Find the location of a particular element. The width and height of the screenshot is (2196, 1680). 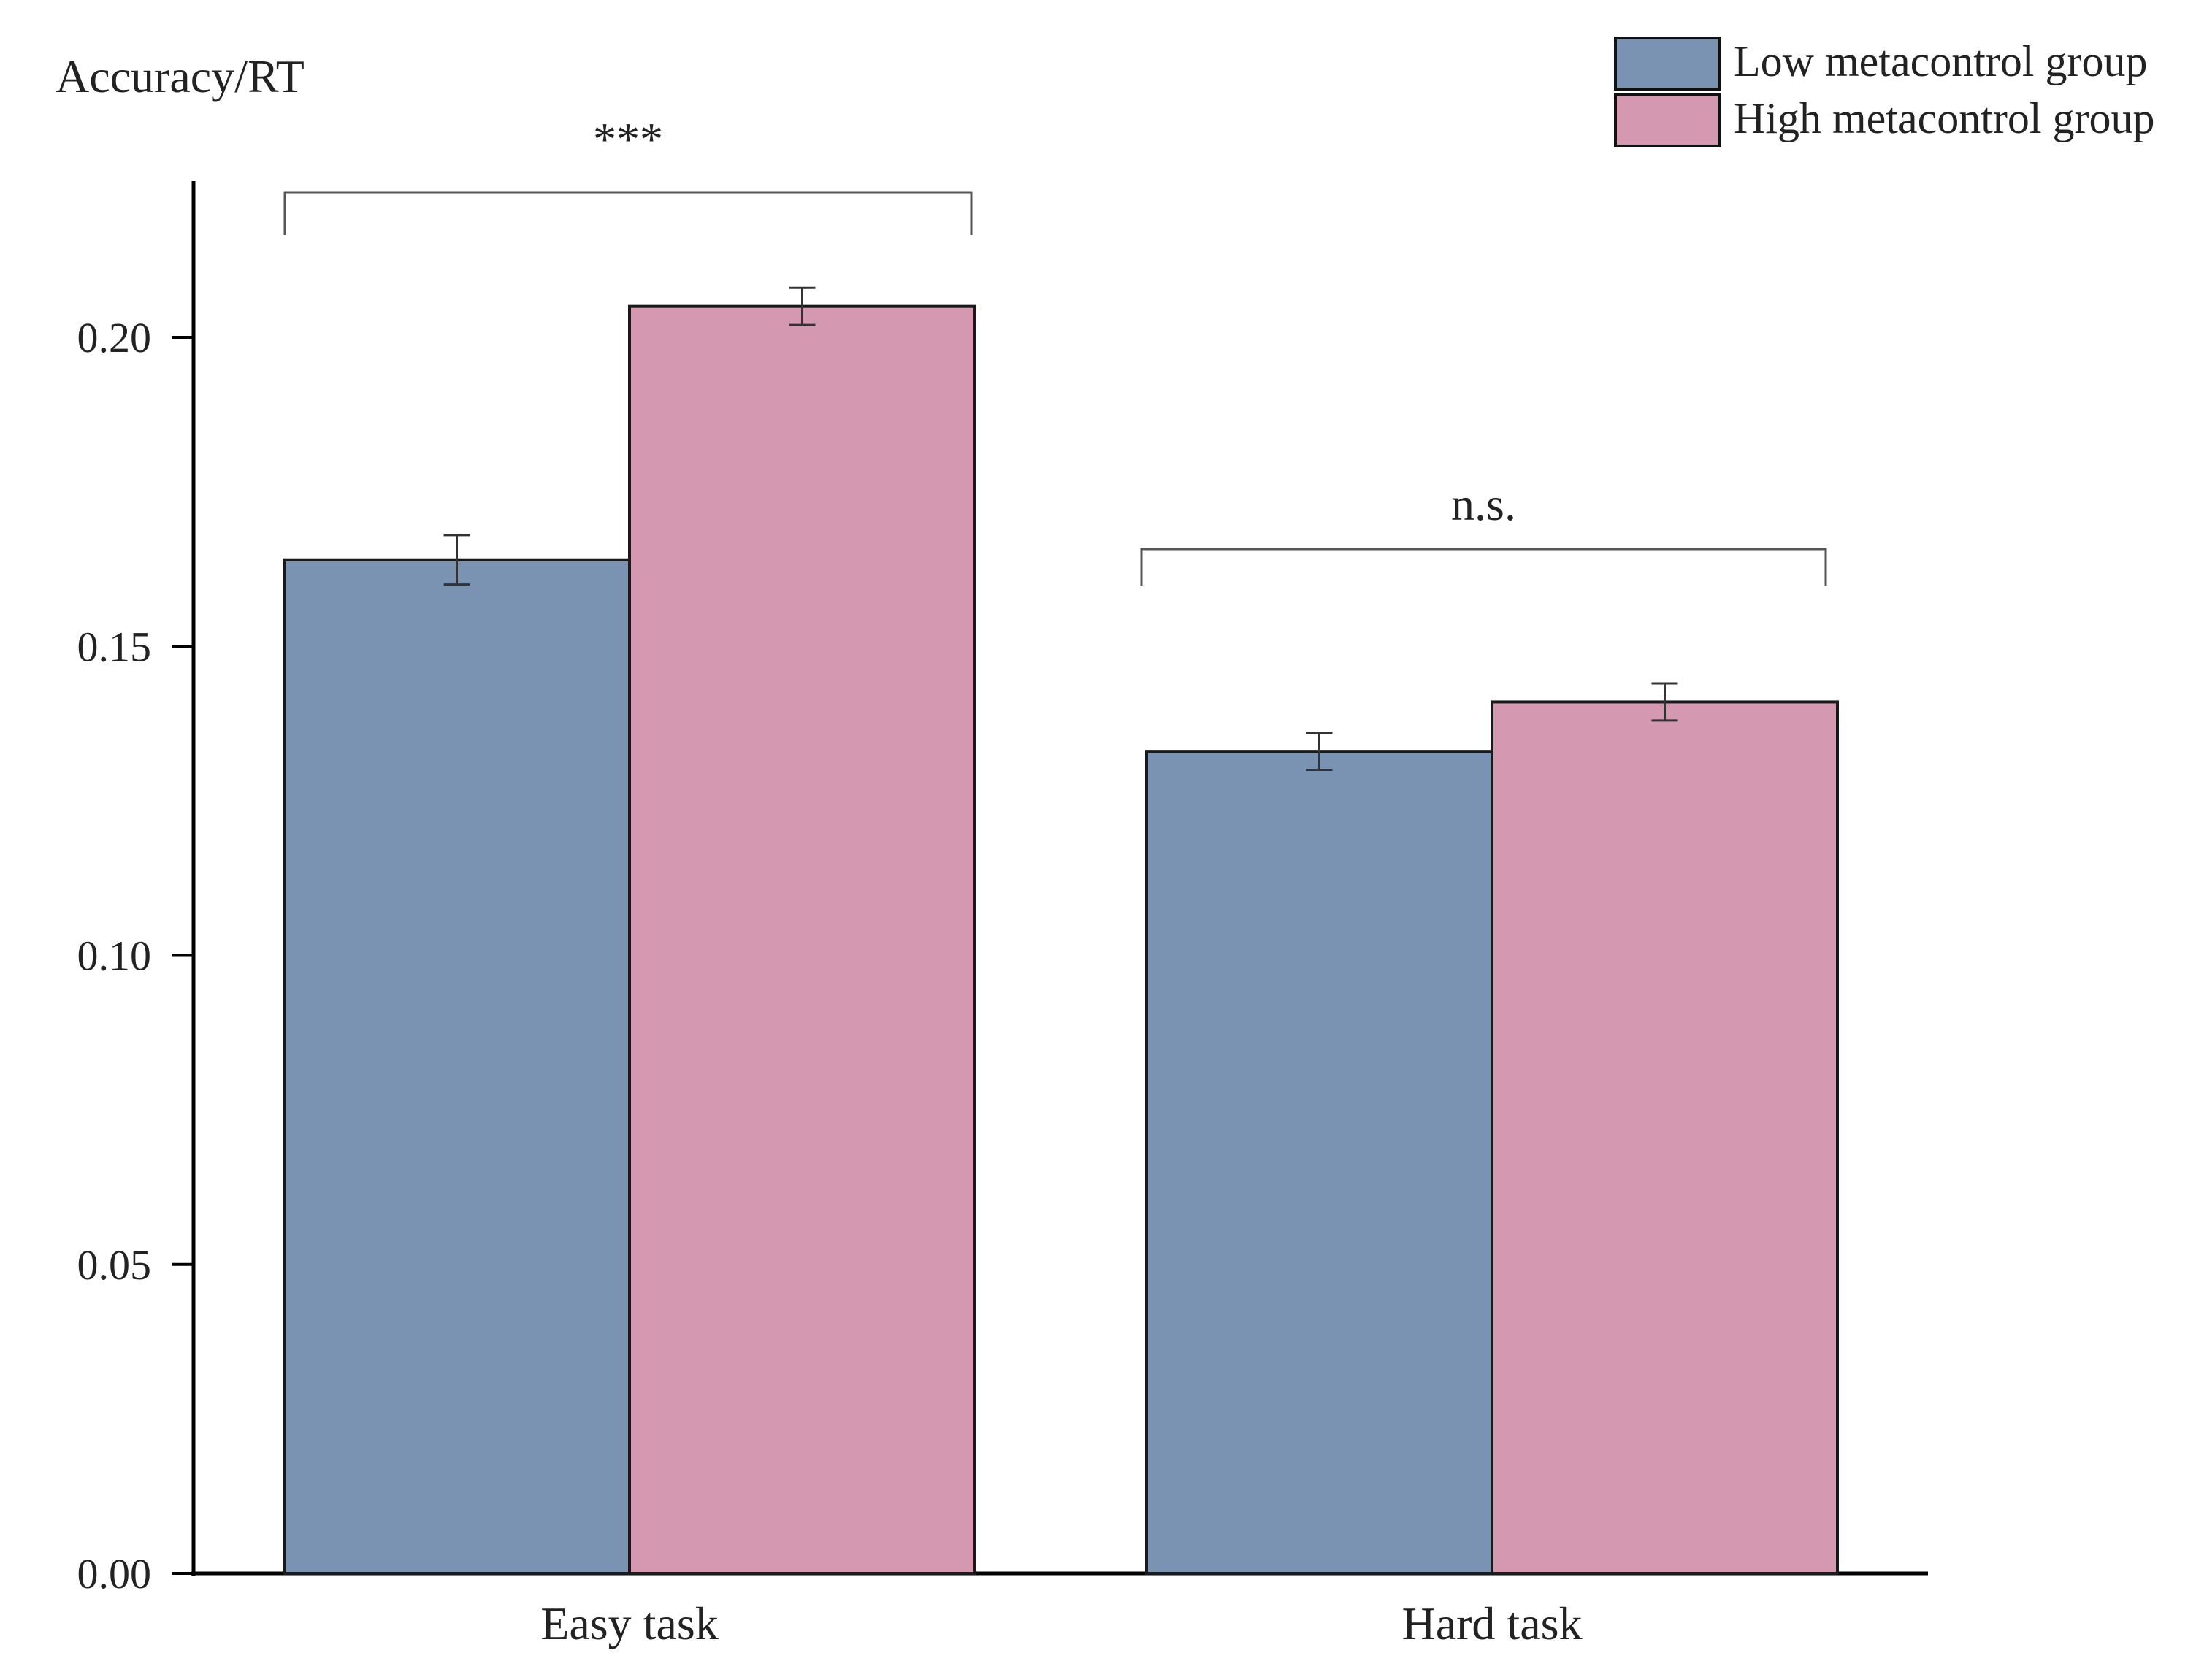

legend-label: High metacontrol group is located at coordinates (1944, 118).